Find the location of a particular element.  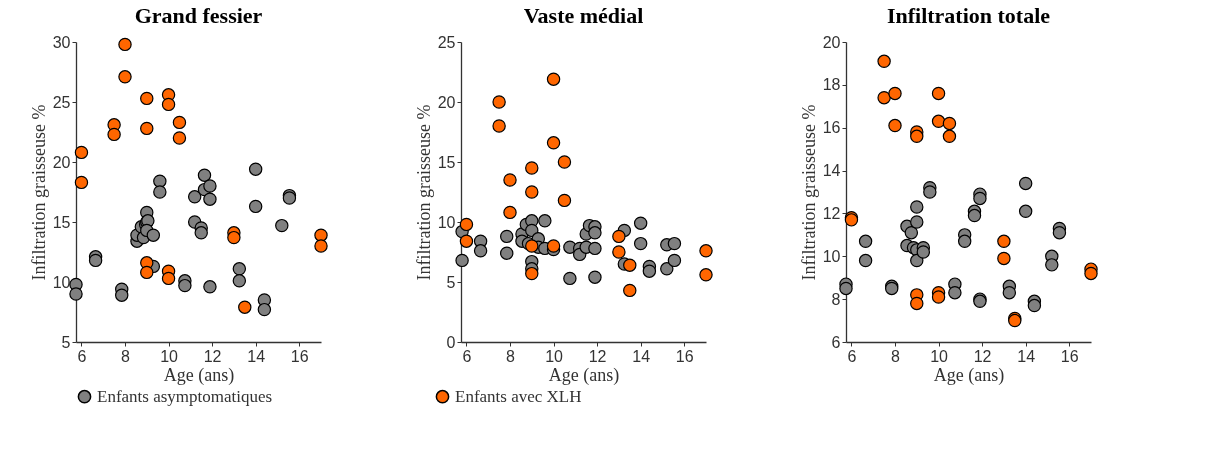

y-tick-label: 12 is located at coordinates (831, 213).